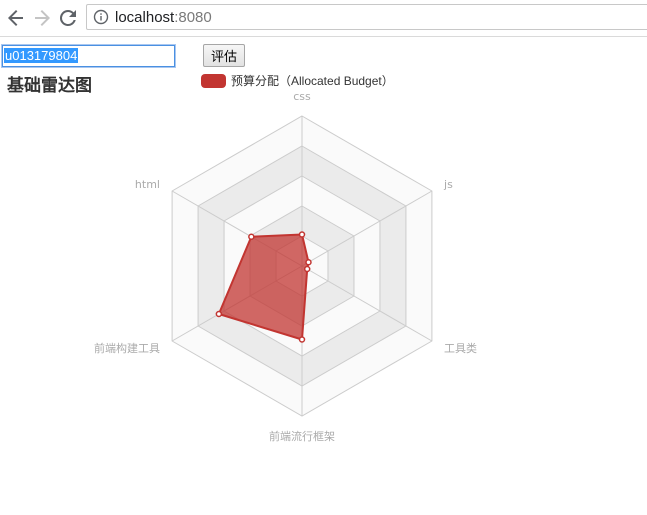 The width and height of the screenshot is (647, 515). What do you see at coordinates (460, 348) in the screenshot?
I see `radar-axis-label: 工具类` at bounding box center [460, 348].